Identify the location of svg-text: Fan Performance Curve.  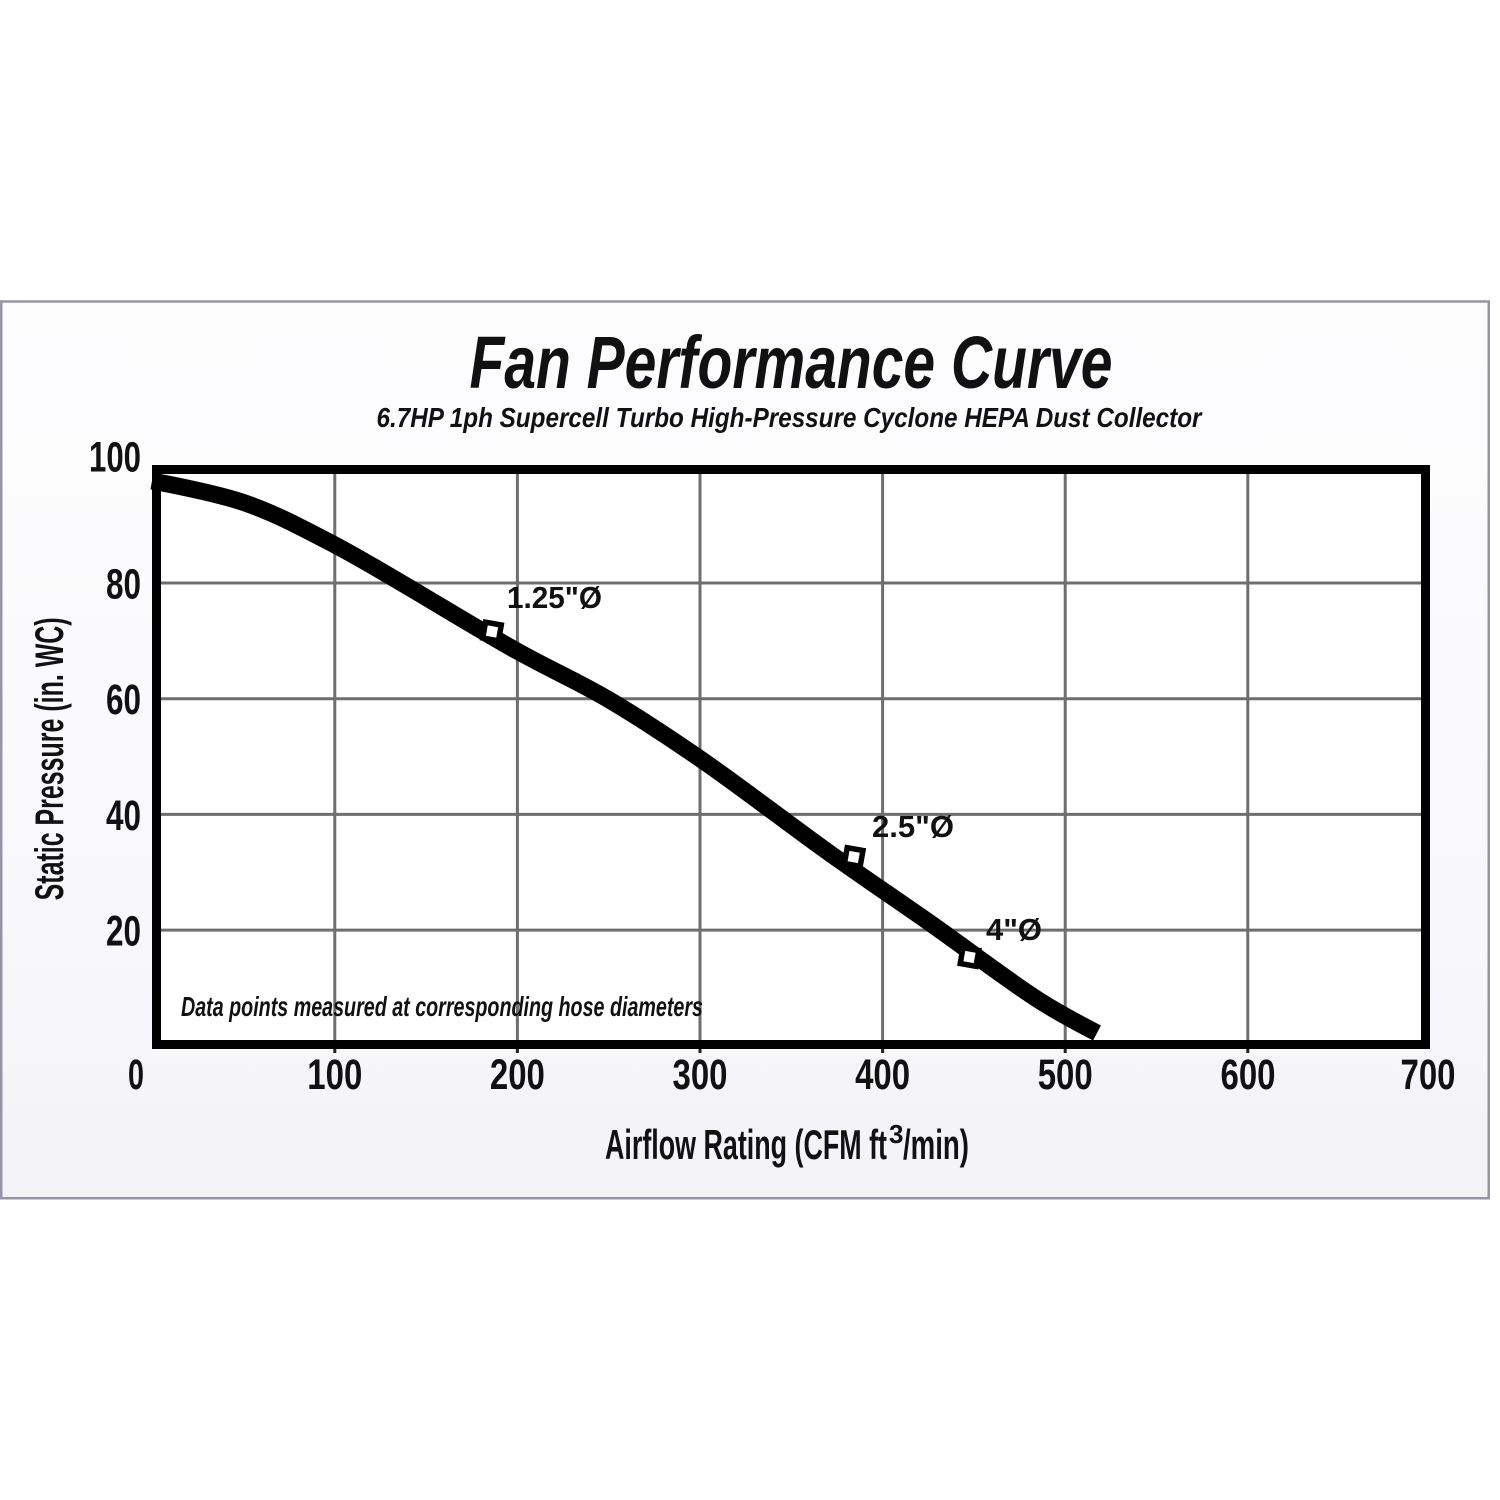
(791, 362).